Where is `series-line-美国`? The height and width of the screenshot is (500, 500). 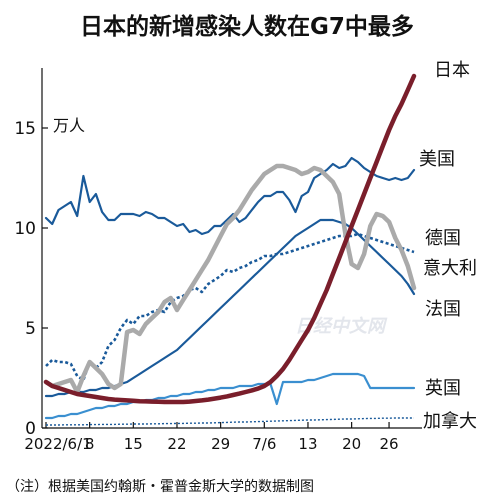
series-line-美国 is located at coordinates (230, 196).